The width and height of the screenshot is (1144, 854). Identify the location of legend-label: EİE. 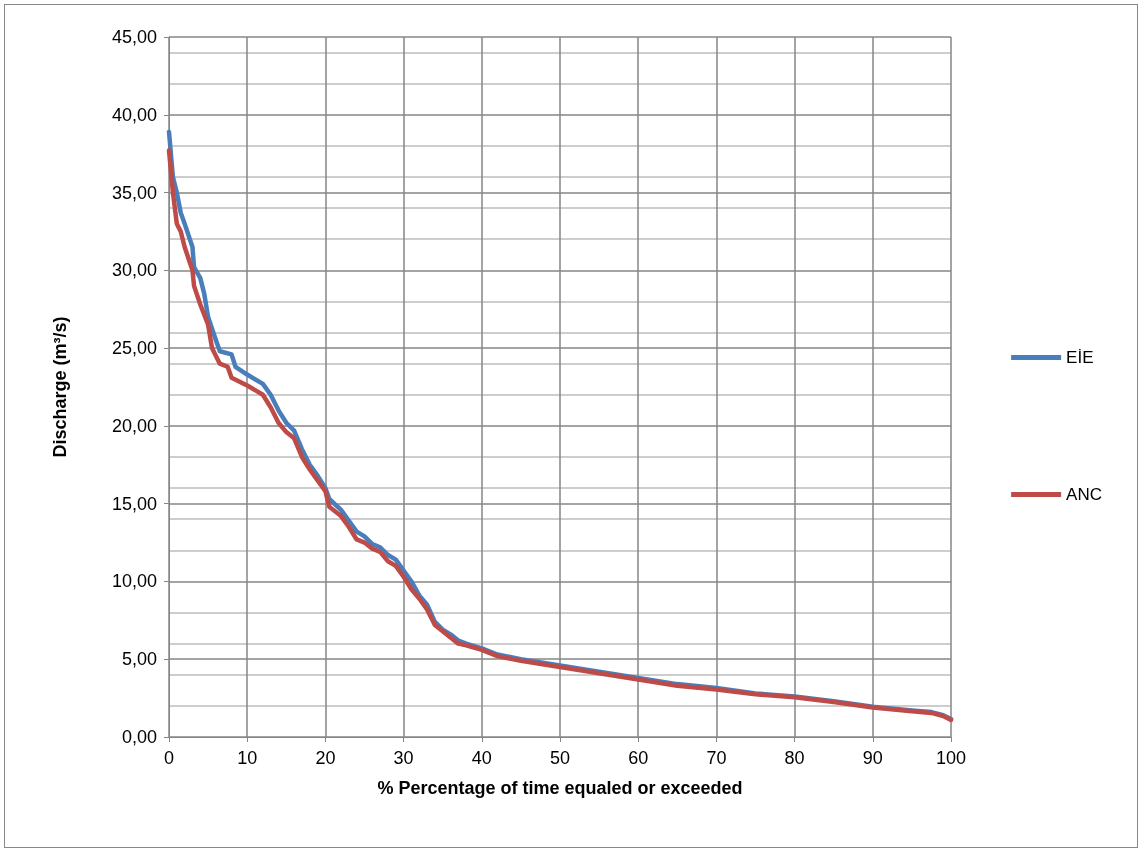
(1080, 357).